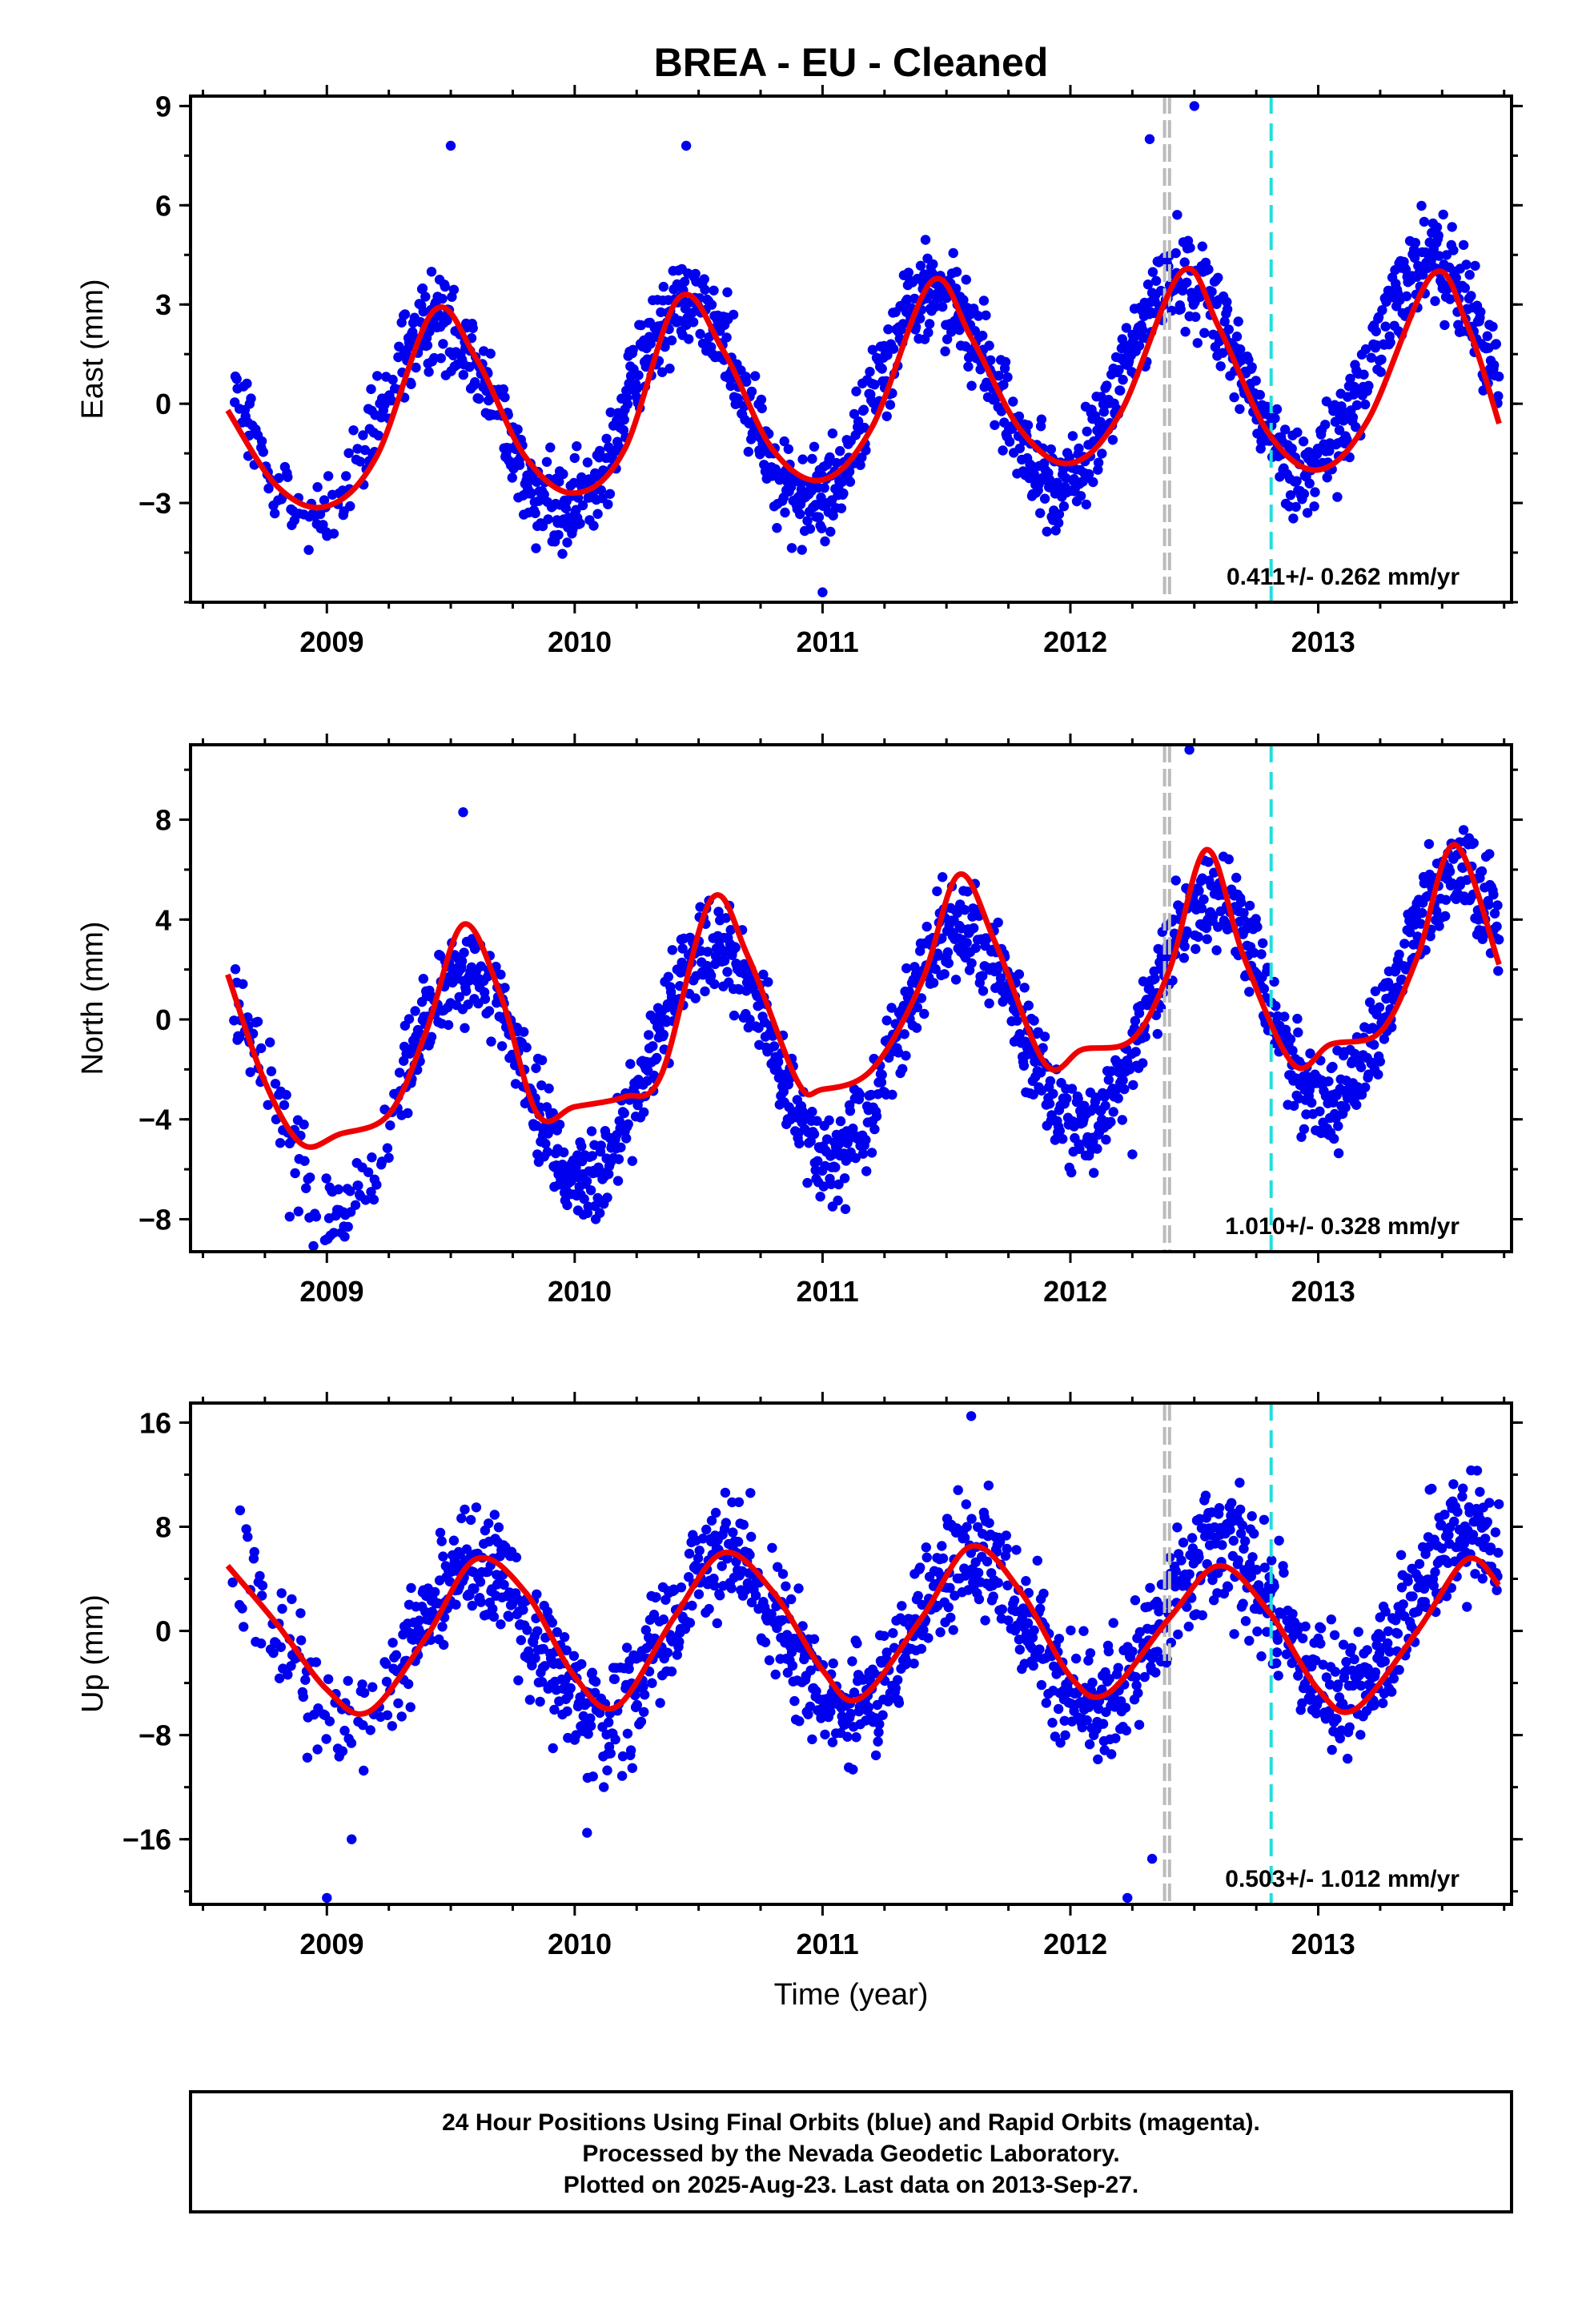 The image size is (1582, 2324). Describe the element at coordinates (155, 1422) in the screenshot. I see `y-tick-label: 16` at that location.